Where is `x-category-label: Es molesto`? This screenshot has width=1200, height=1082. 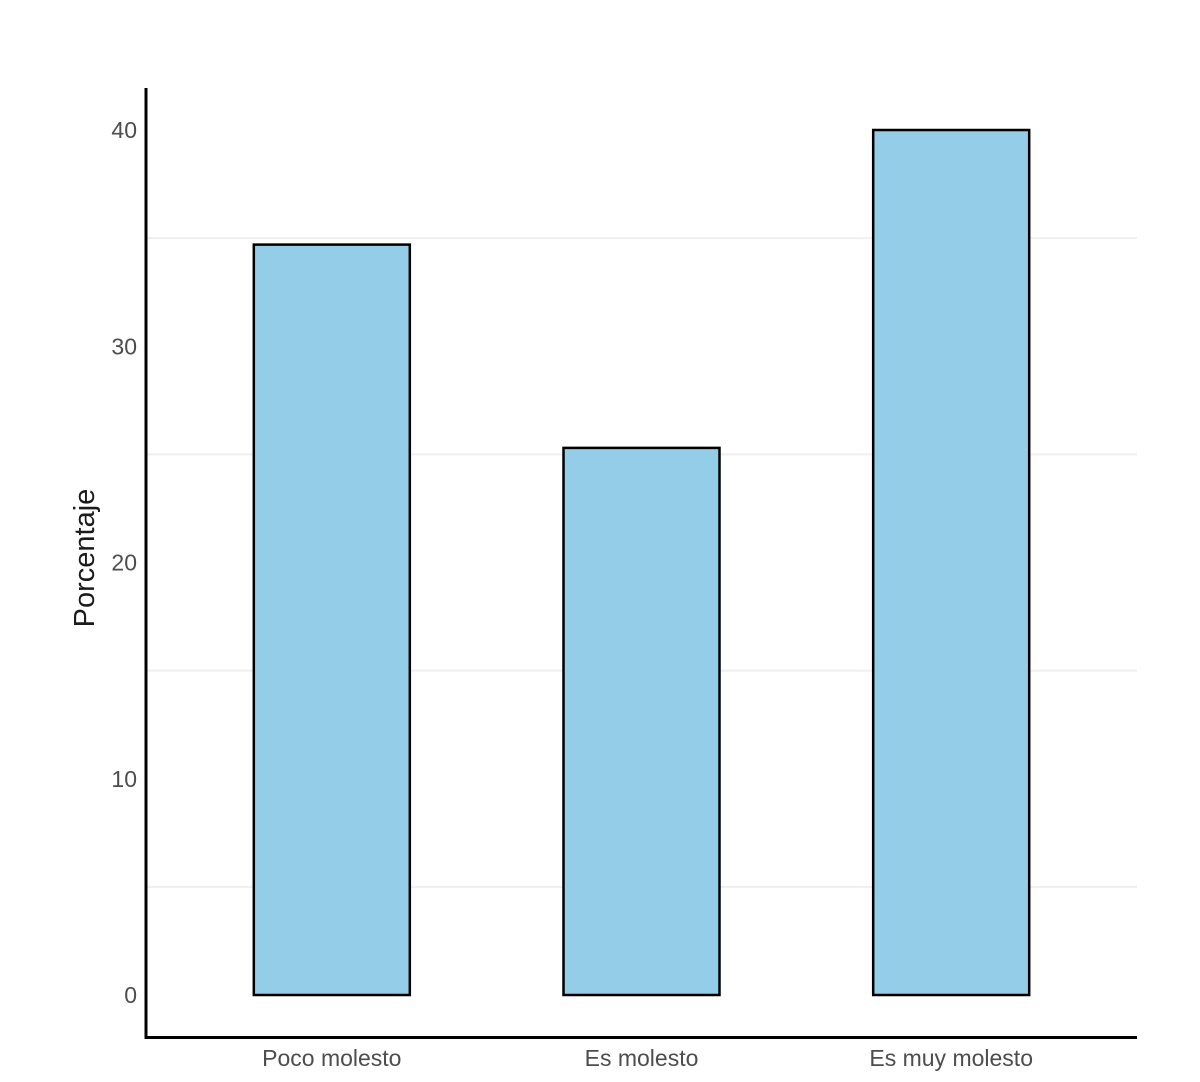 x-category-label: Es molesto is located at coordinates (642, 1058).